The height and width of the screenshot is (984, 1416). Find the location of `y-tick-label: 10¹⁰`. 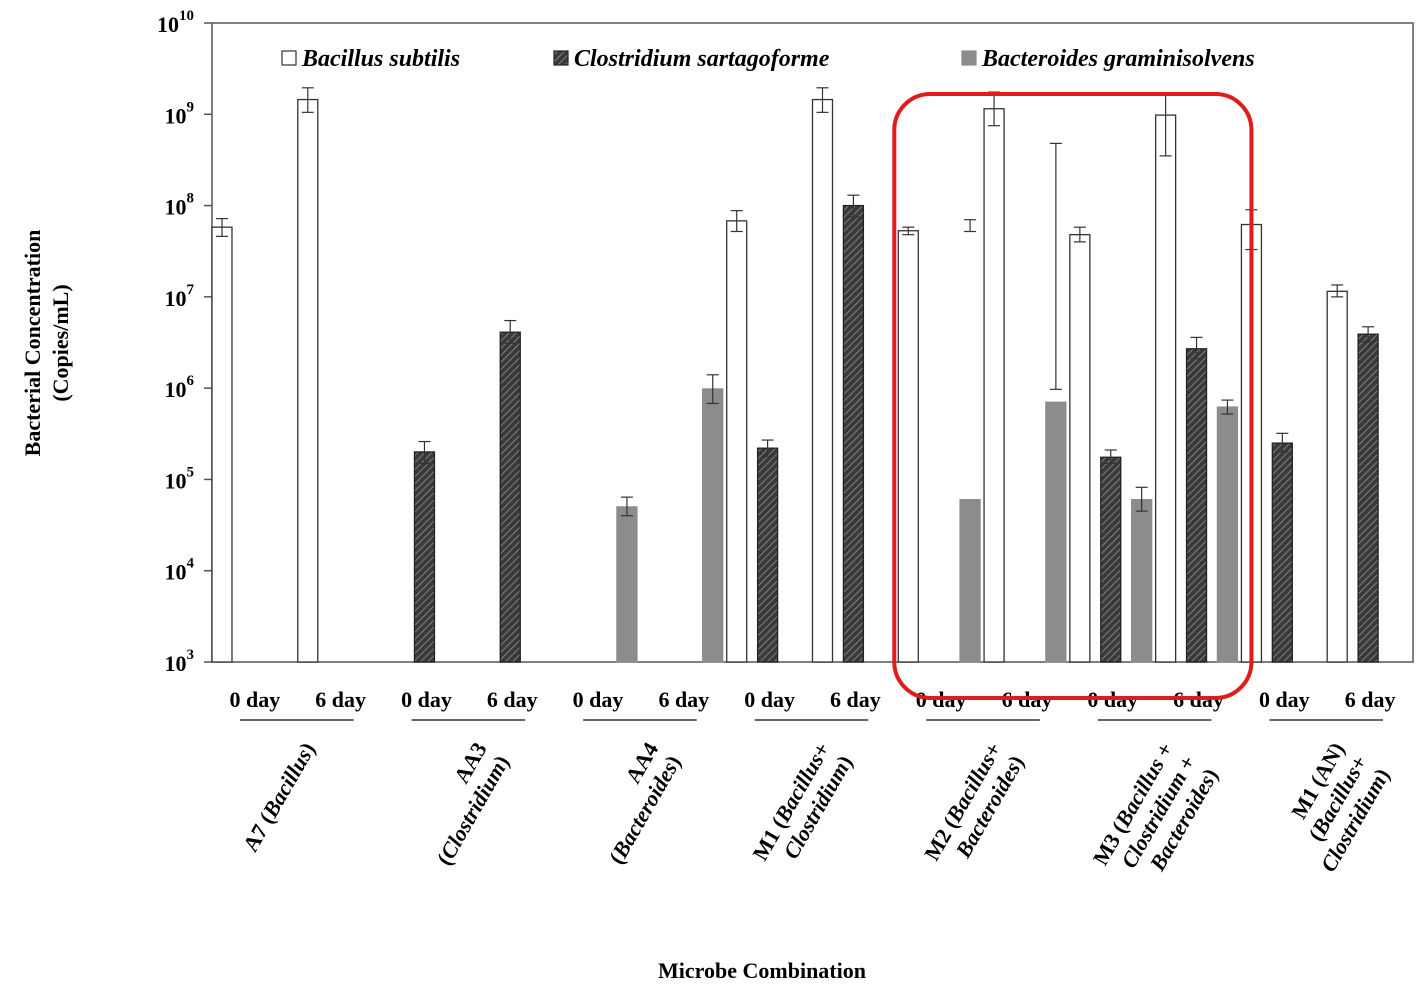

y-tick-label: 10¹⁰ is located at coordinates (175, 22).